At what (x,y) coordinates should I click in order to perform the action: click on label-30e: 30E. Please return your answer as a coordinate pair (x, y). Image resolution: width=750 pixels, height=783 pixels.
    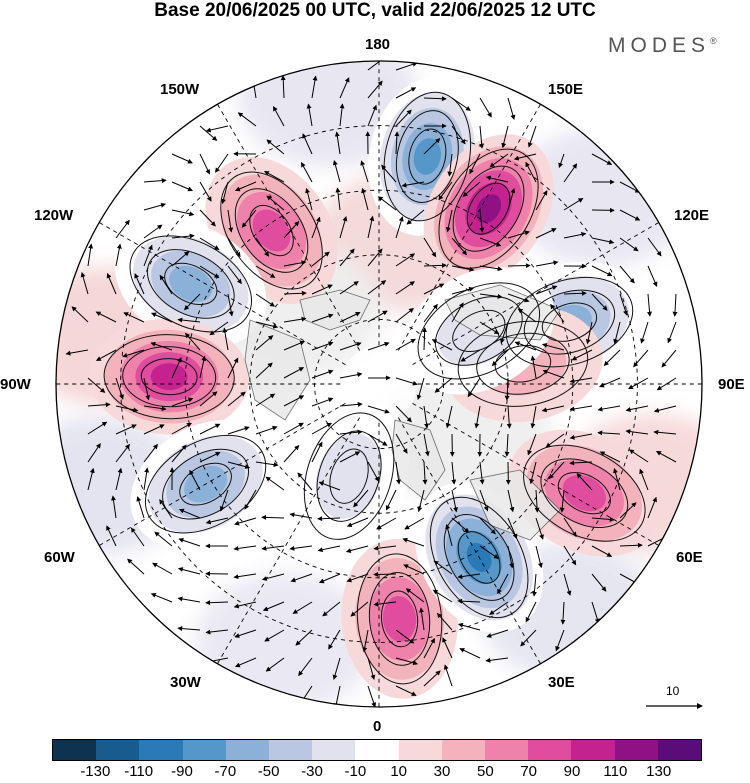
    Looking at the image, I should click on (561, 682).